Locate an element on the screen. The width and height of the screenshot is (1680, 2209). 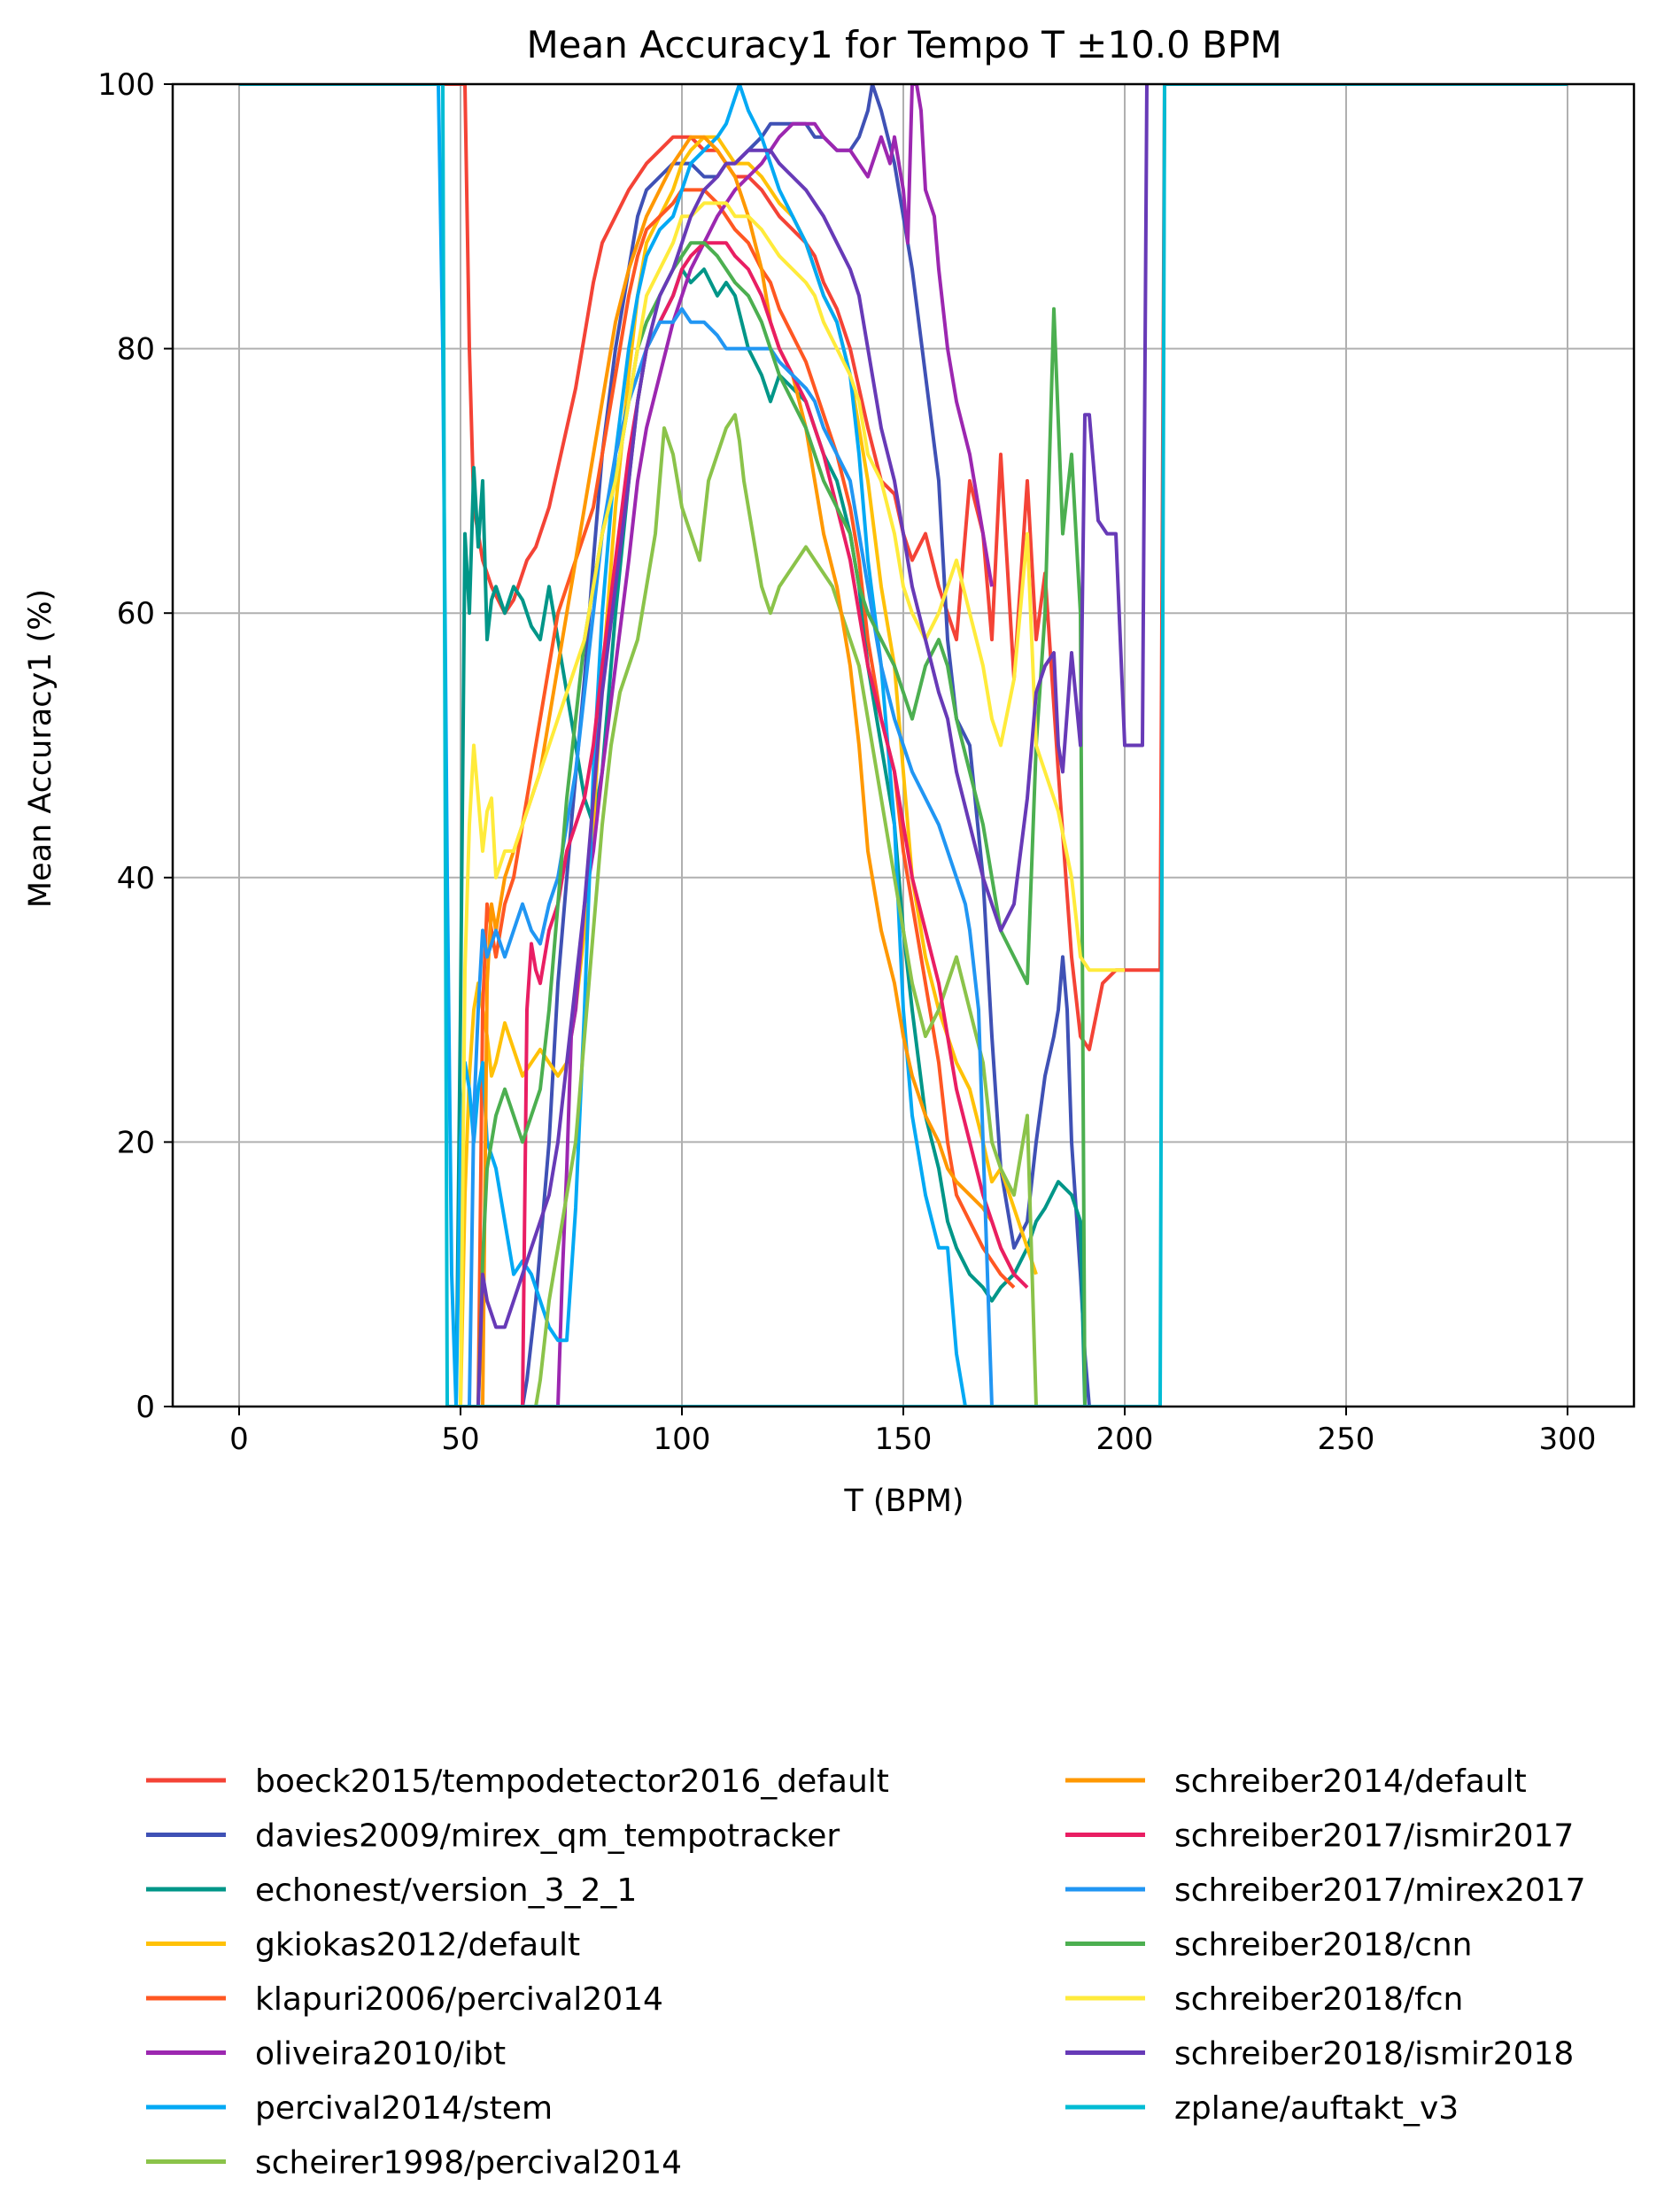
legend-label: boeck2015/tempodetector2016_default is located at coordinates (572, 1781).